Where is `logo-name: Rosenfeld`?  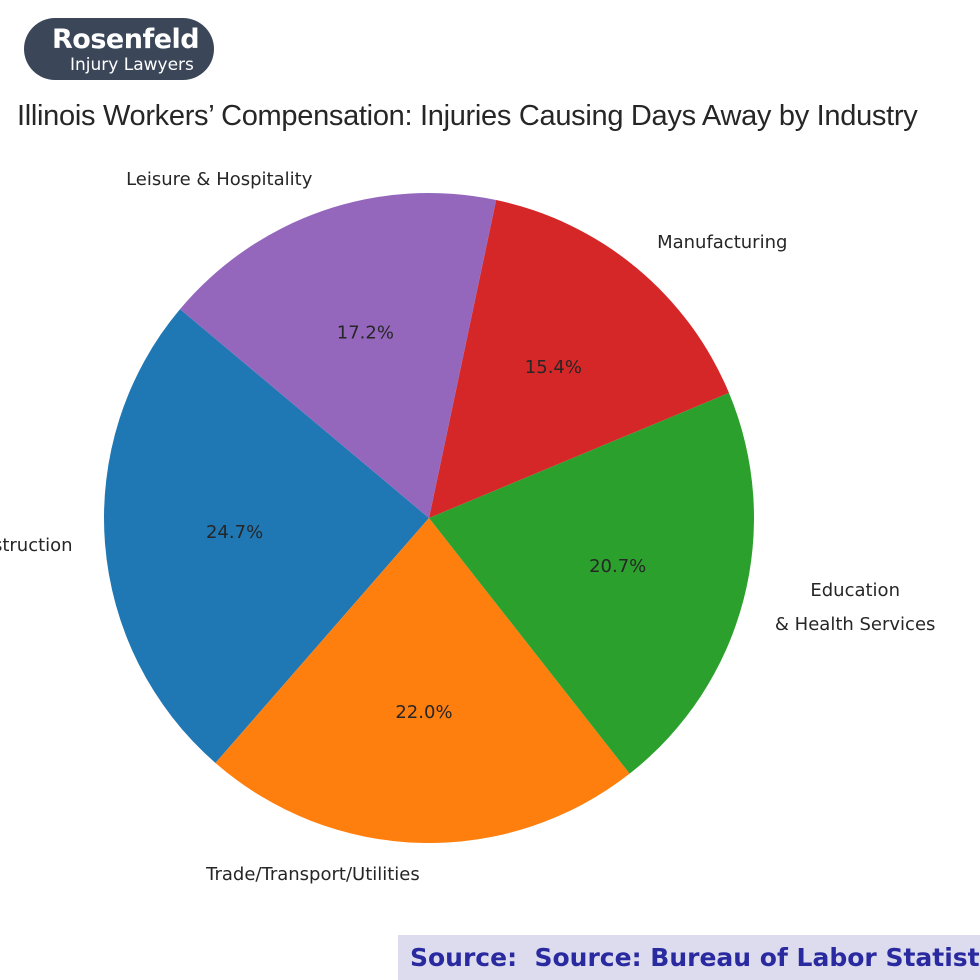
logo-name: Rosenfeld is located at coordinates (126, 39).